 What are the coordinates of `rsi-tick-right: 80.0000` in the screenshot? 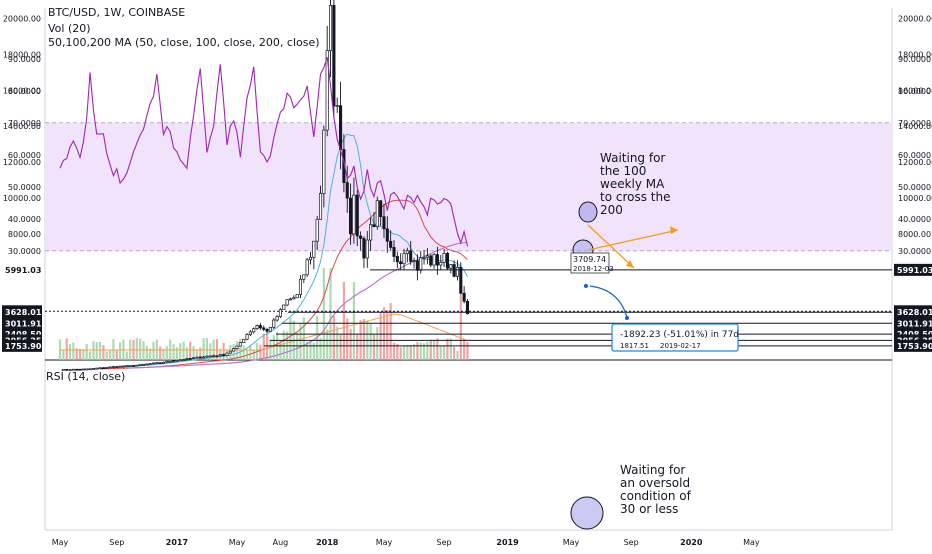 It's located at (914, 91).